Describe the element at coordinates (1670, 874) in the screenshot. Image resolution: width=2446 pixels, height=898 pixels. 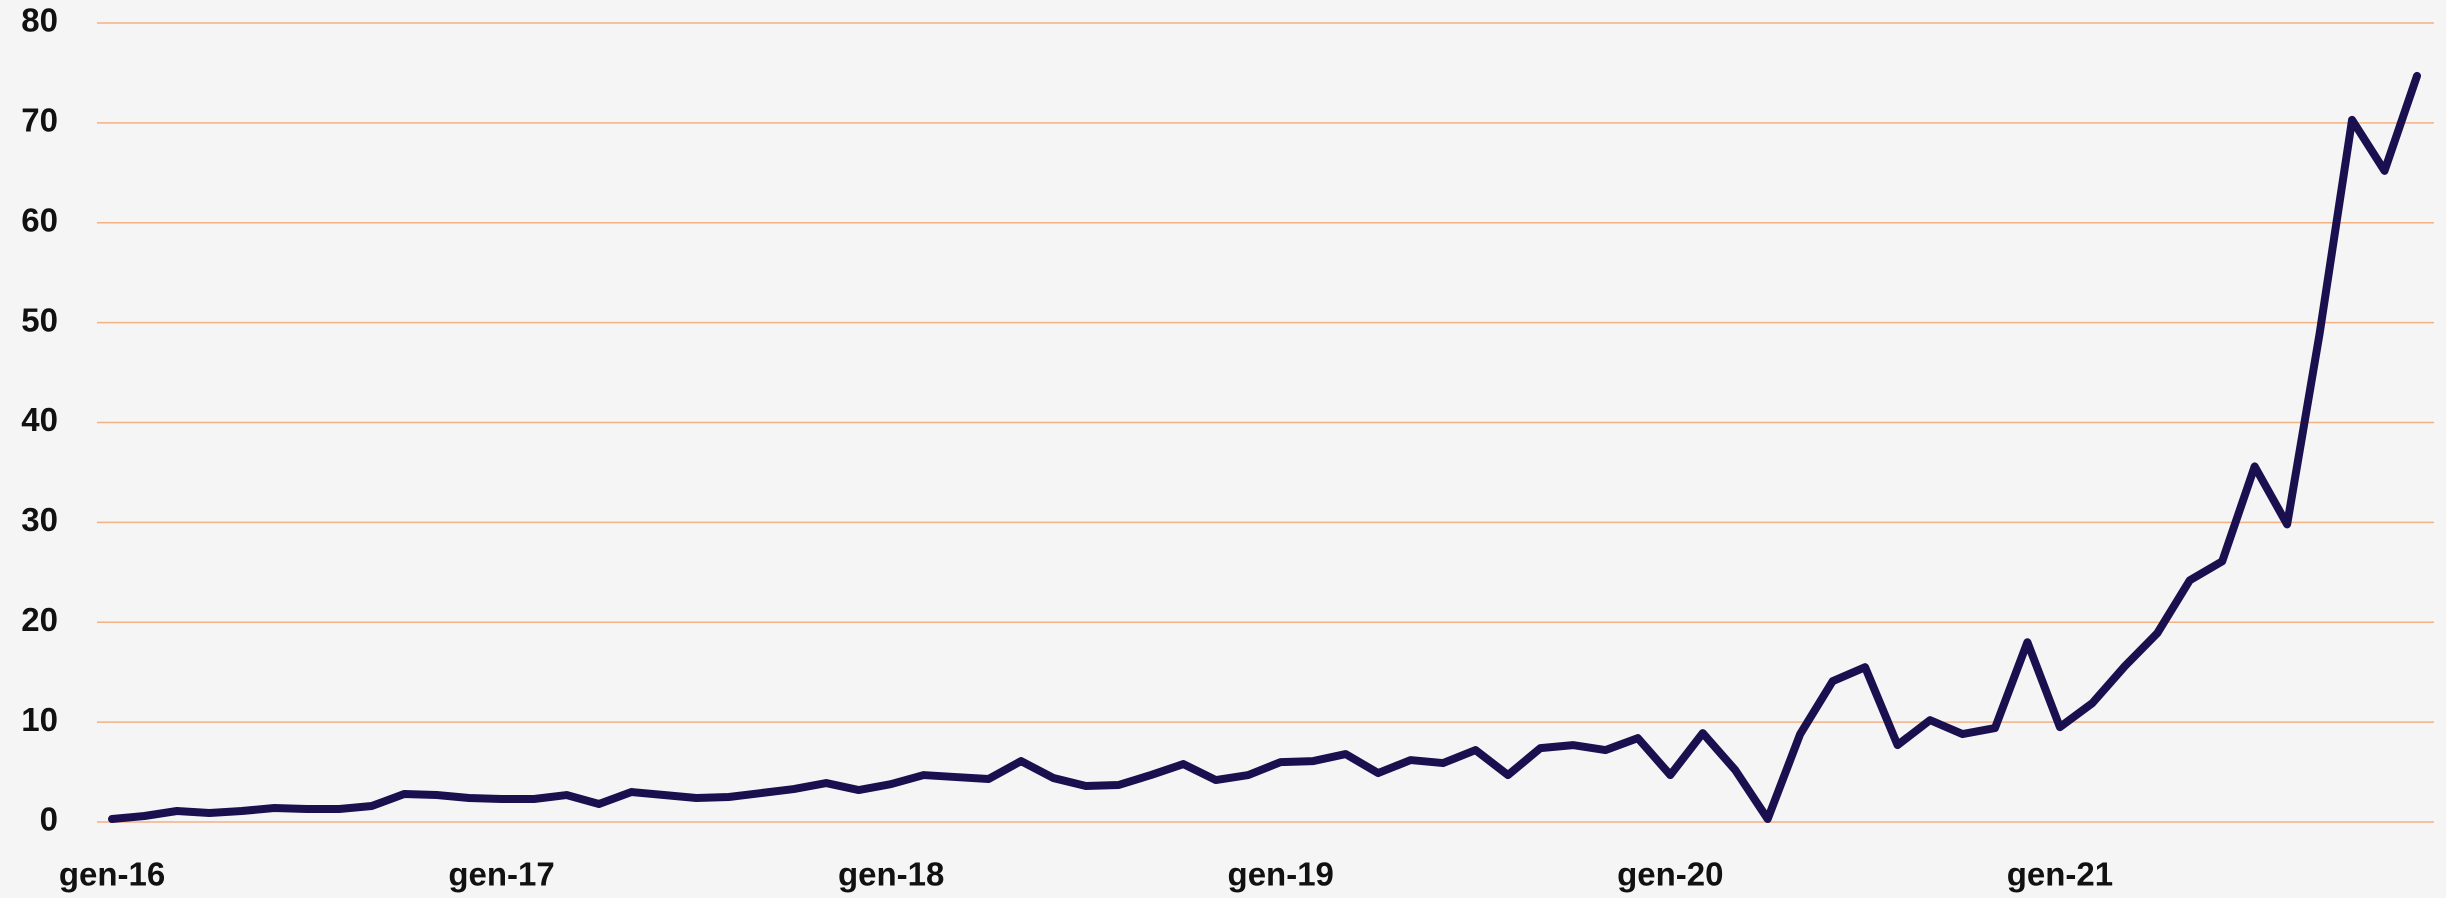
I see `x-tick-label: gen-20` at that location.